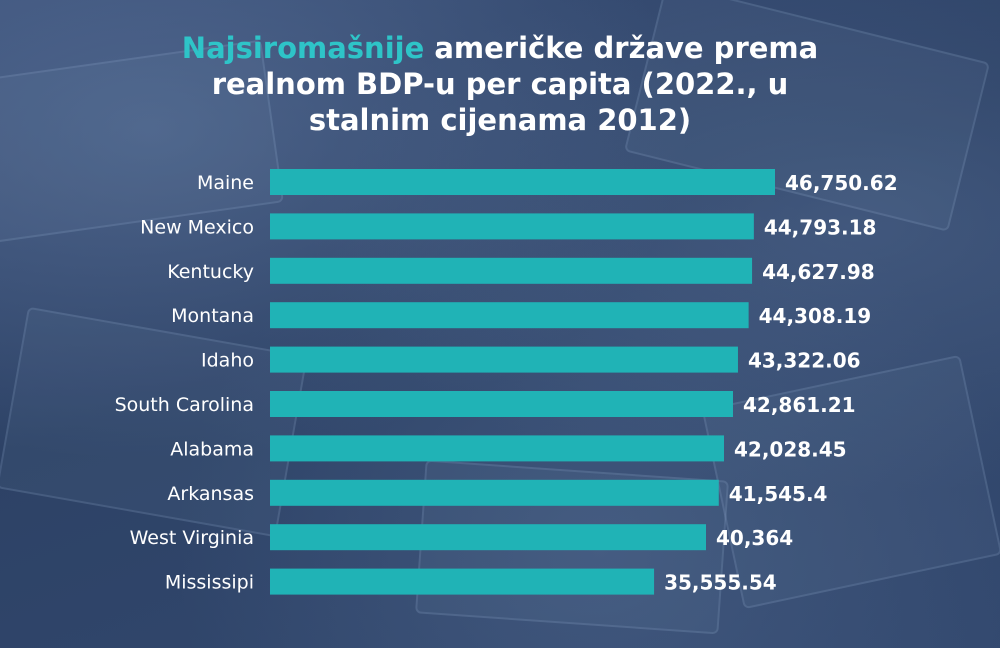 This screenshot has width=1000, height=648. I want to click on data-label: 44,627.98, so click(818, 272).